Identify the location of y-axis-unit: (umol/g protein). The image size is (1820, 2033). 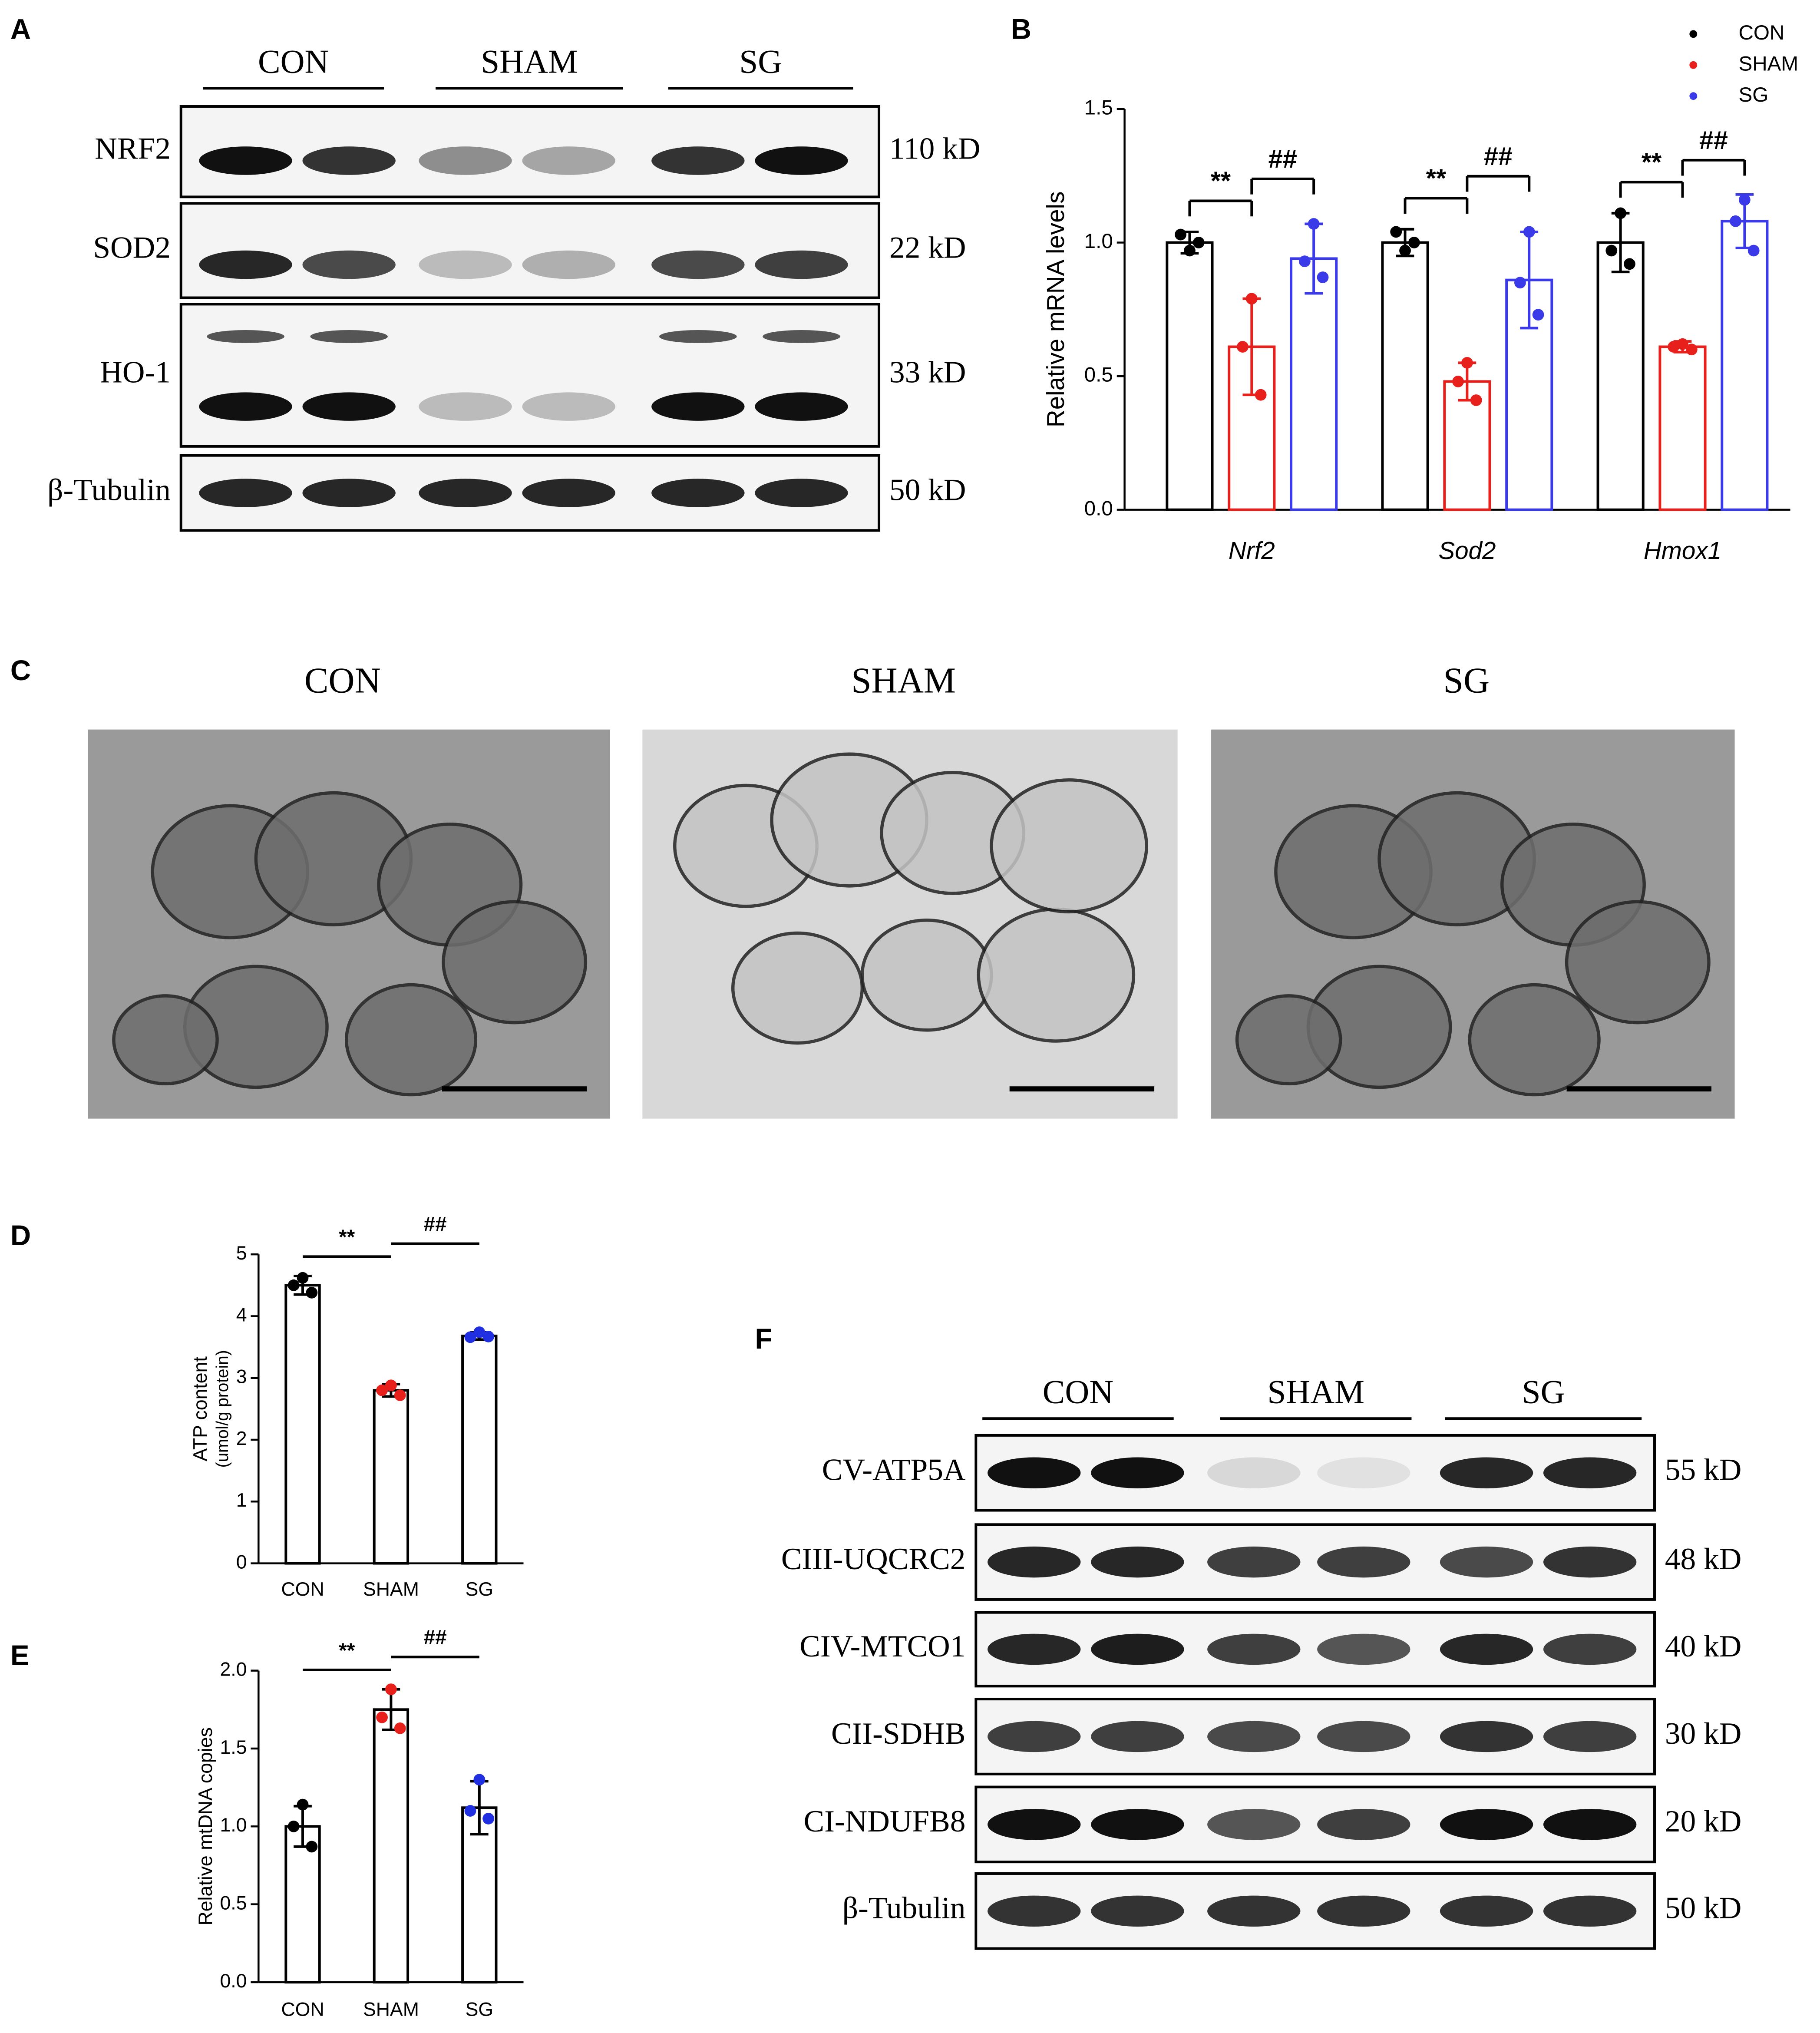
(222, 1409).